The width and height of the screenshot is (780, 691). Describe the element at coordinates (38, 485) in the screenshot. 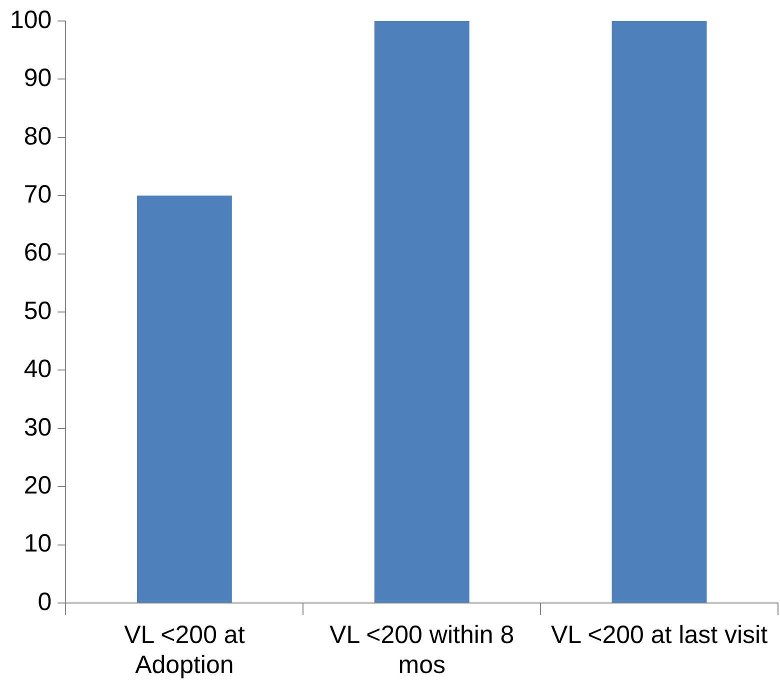

I see `y-tick-label: 20` at that location.